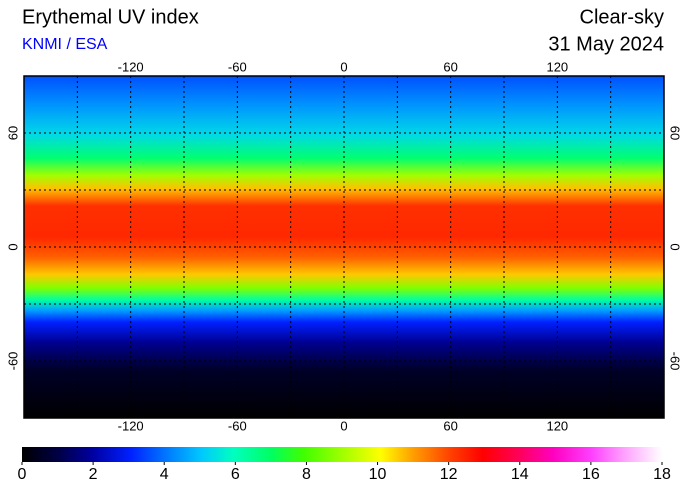 The height and width of the screenshot is (490, 688). What do you see at coordinates (306, 474) in the screenshot?
I see `colorbar-tick-label: 8` at bounding box center [306, 474].